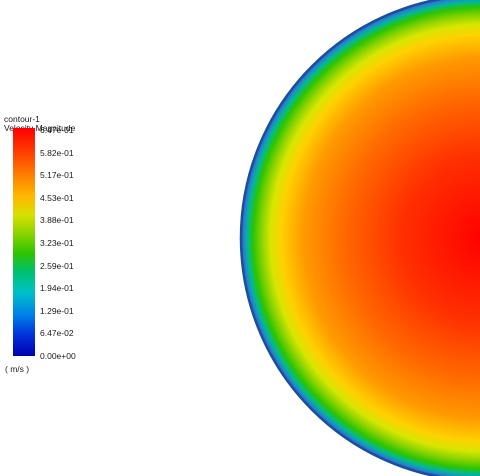 The width and height of the screenshot is (480, 476). What do you see at coordinates (57, 310) in the screenshot?
I see `legend-tick-label: 1.29e-01` at bounding box center [57, 310].